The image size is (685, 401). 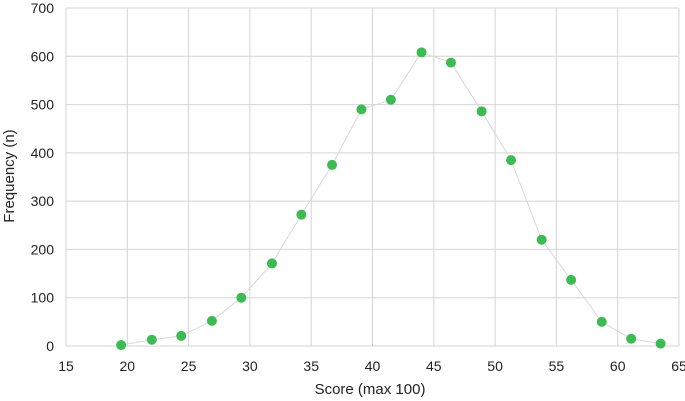 I want to click on x-tick-label: 65, so click(x=678, y=366).